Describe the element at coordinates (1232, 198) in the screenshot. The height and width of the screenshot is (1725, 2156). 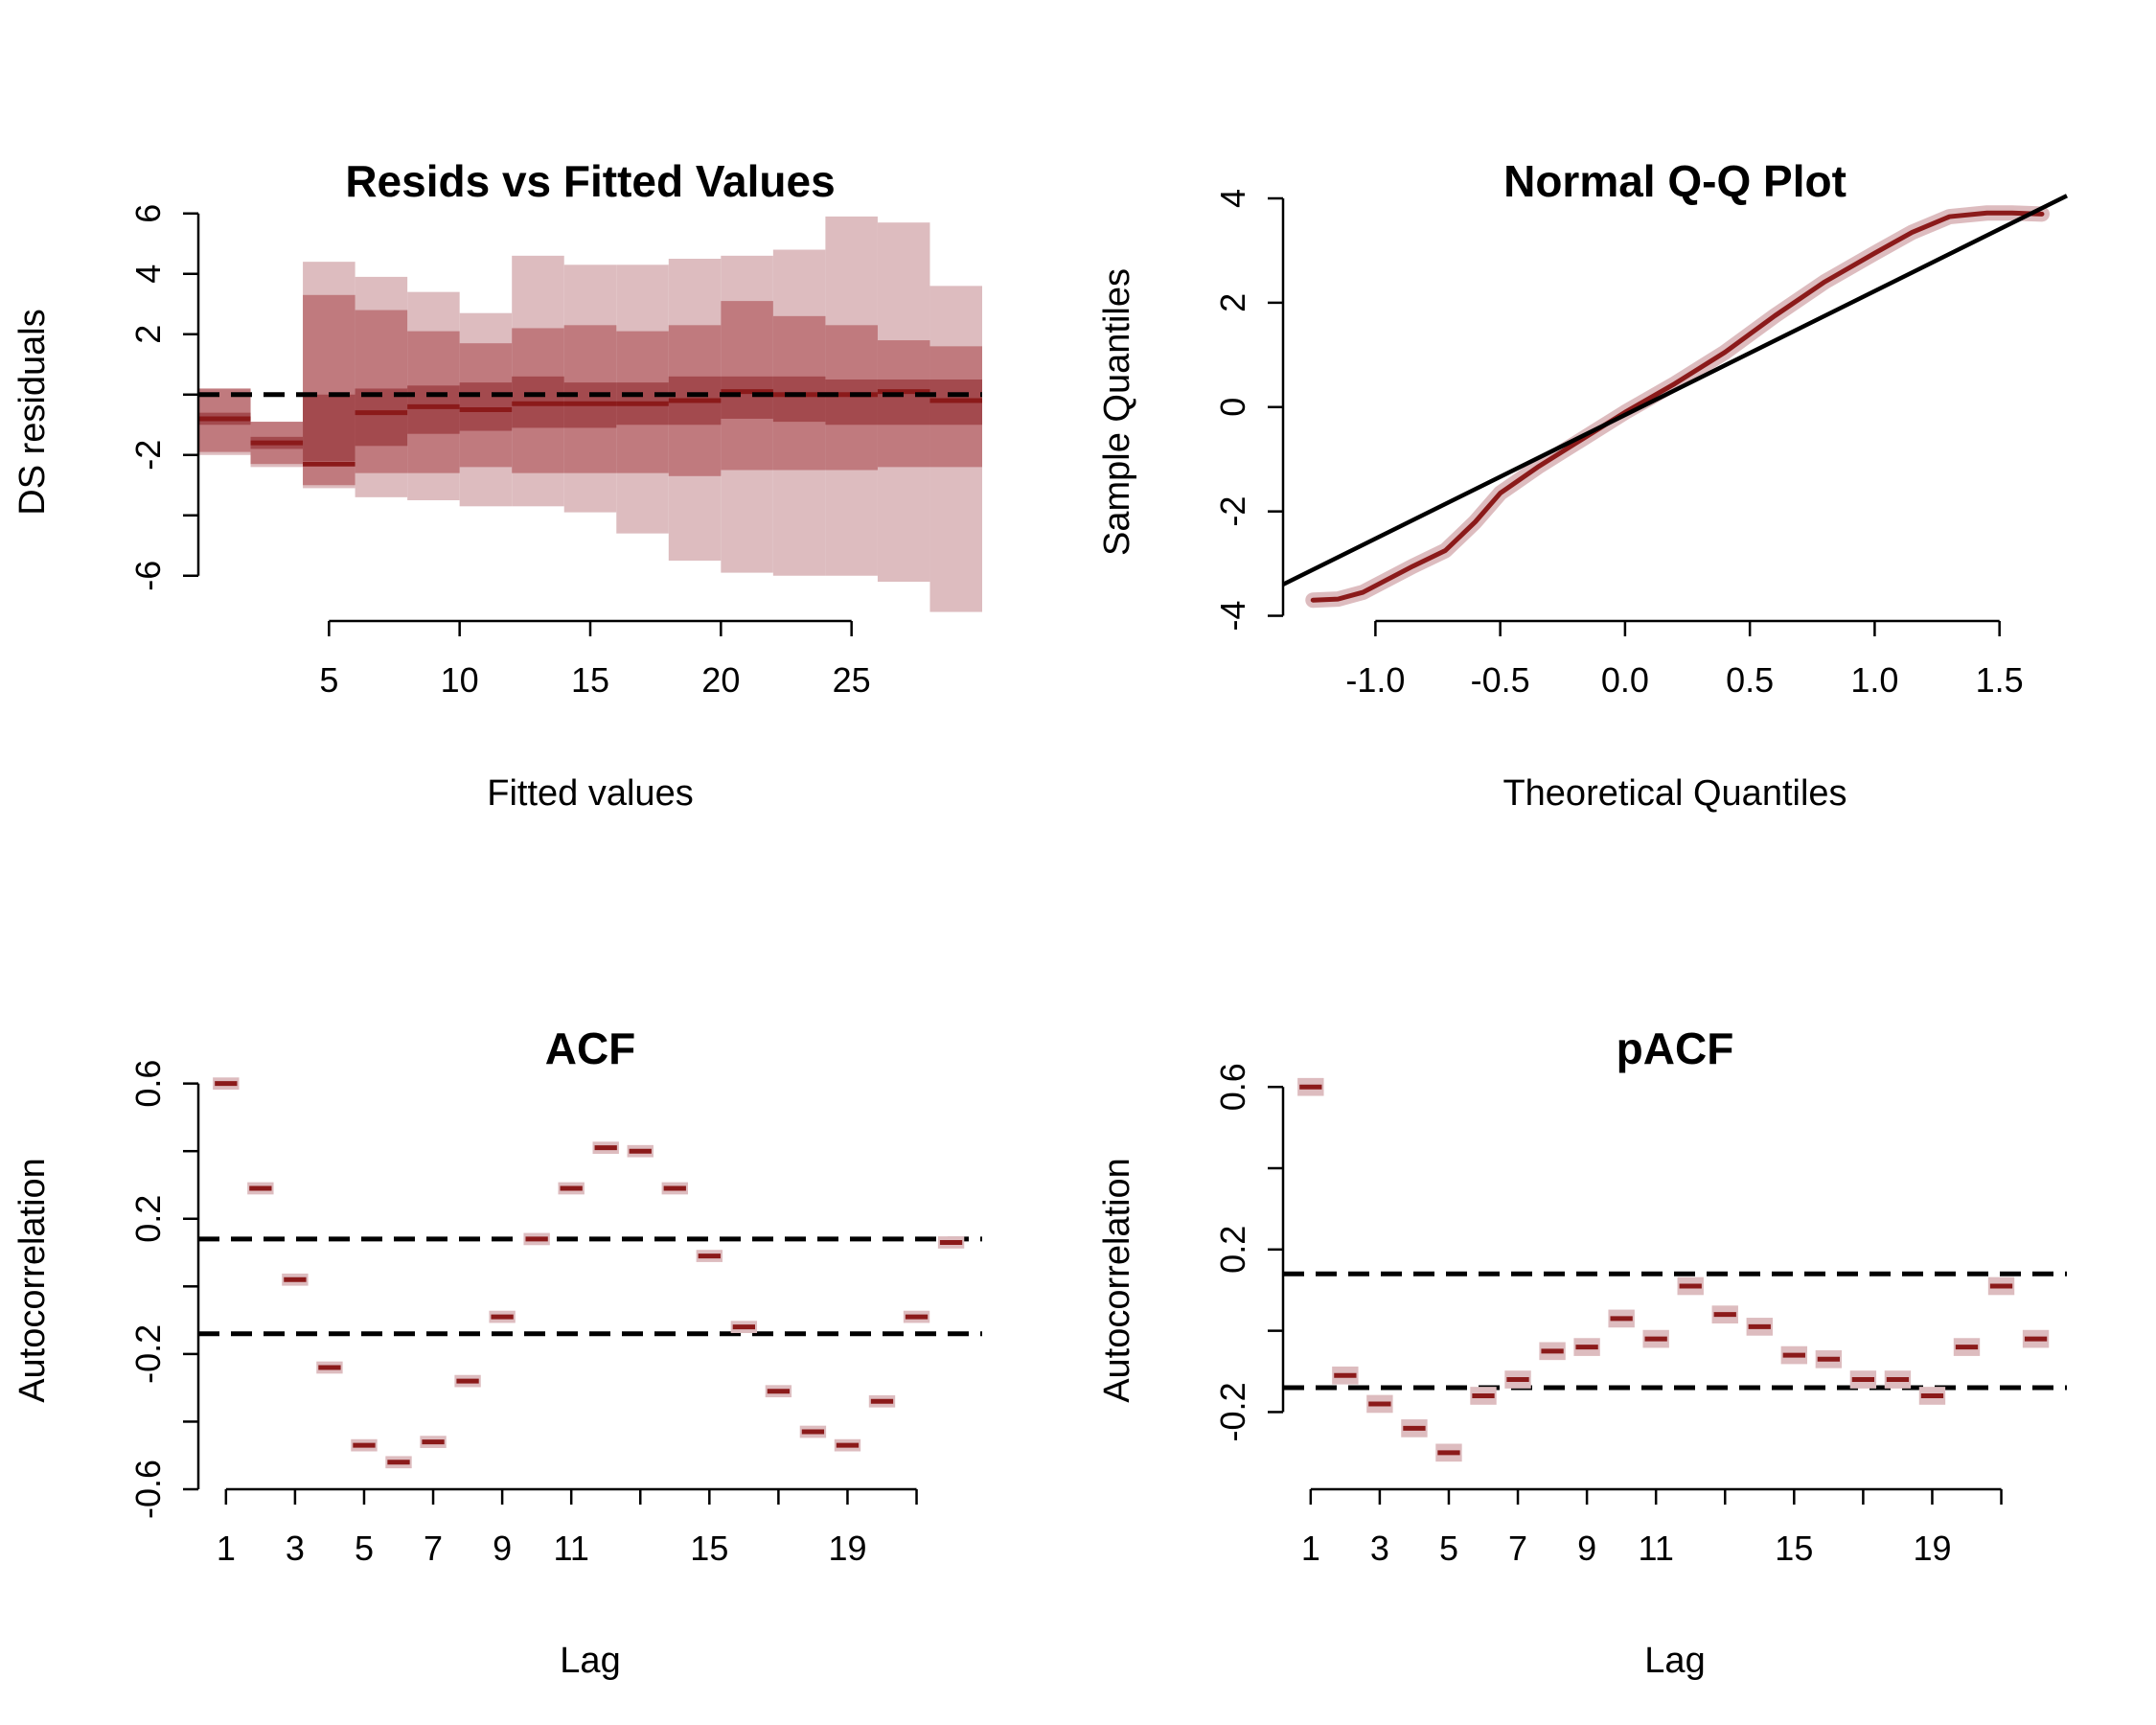
I see `qq-y-tick-label: 4` at that location.